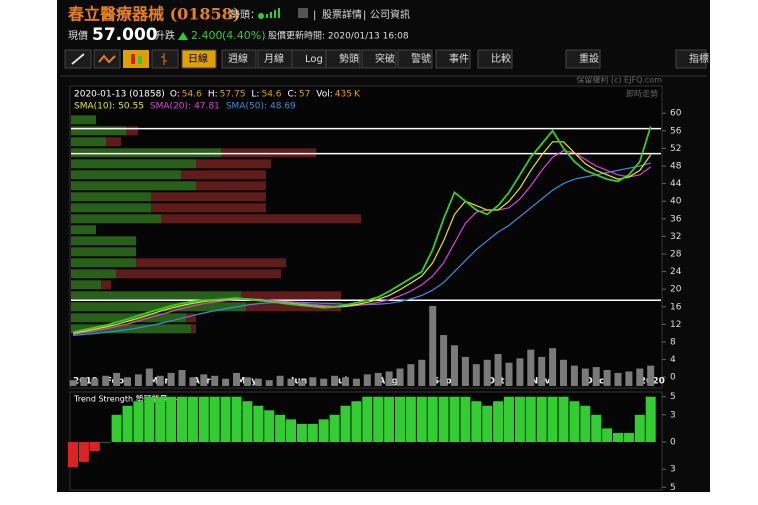 The image size is (758, 505). I want to click on price-label: 現價, so click(78, 35).